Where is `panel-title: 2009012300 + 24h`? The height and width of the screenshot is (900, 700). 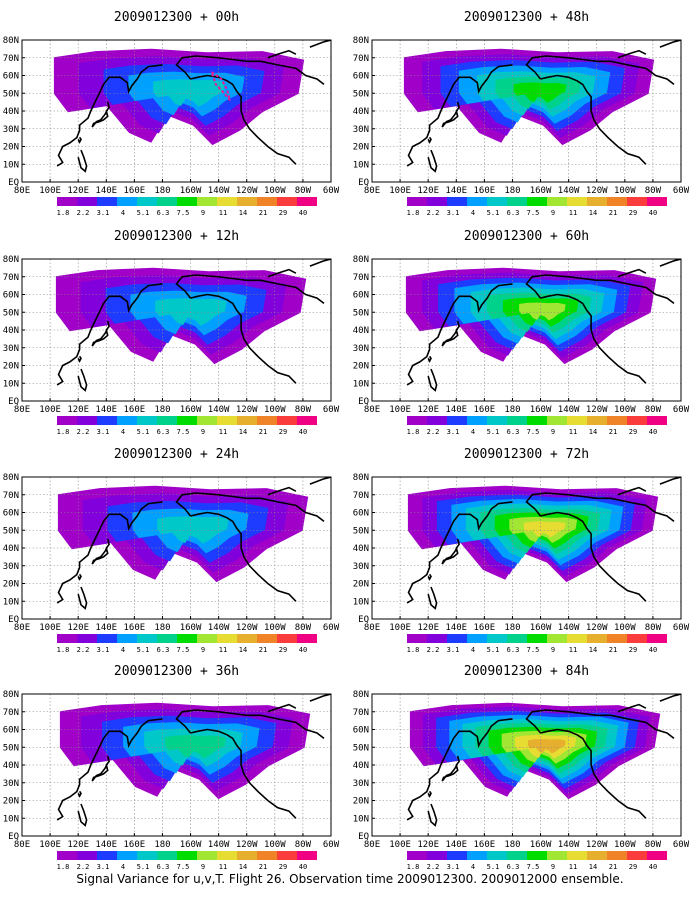 panel-title: 2009012300 + 24h is located at coordinates (176, 454).